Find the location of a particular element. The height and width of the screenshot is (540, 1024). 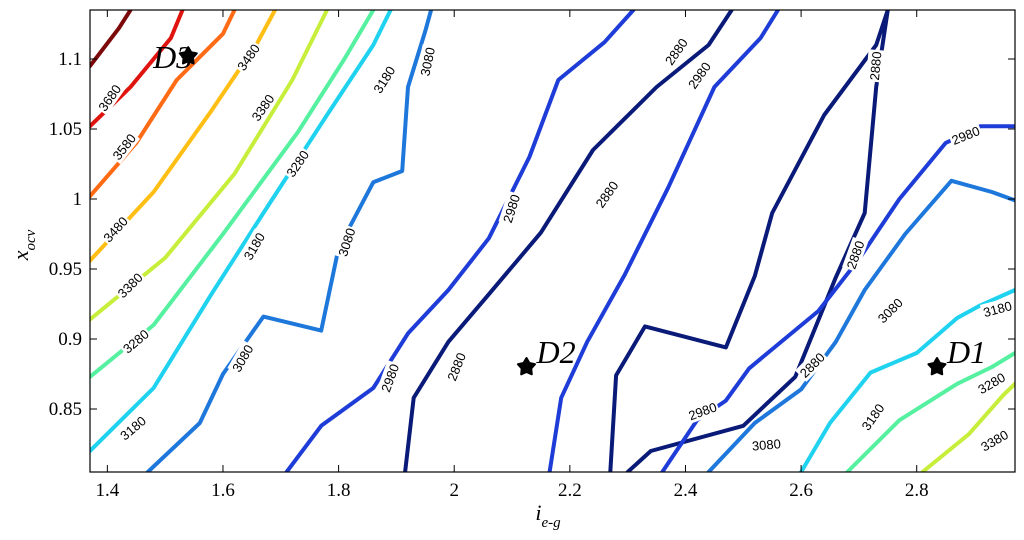

annotation-d1: D1 is located at coordinates (966, 352).